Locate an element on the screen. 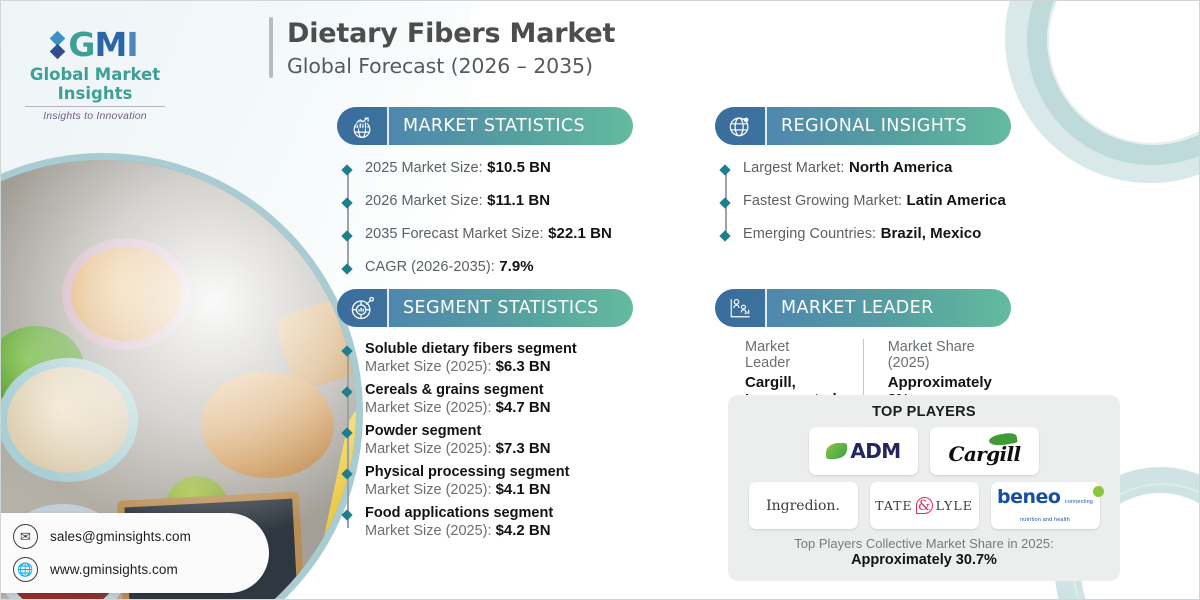  segment-size: Market Size (2025): $6.3 BN is located at coordinates (499, 366).